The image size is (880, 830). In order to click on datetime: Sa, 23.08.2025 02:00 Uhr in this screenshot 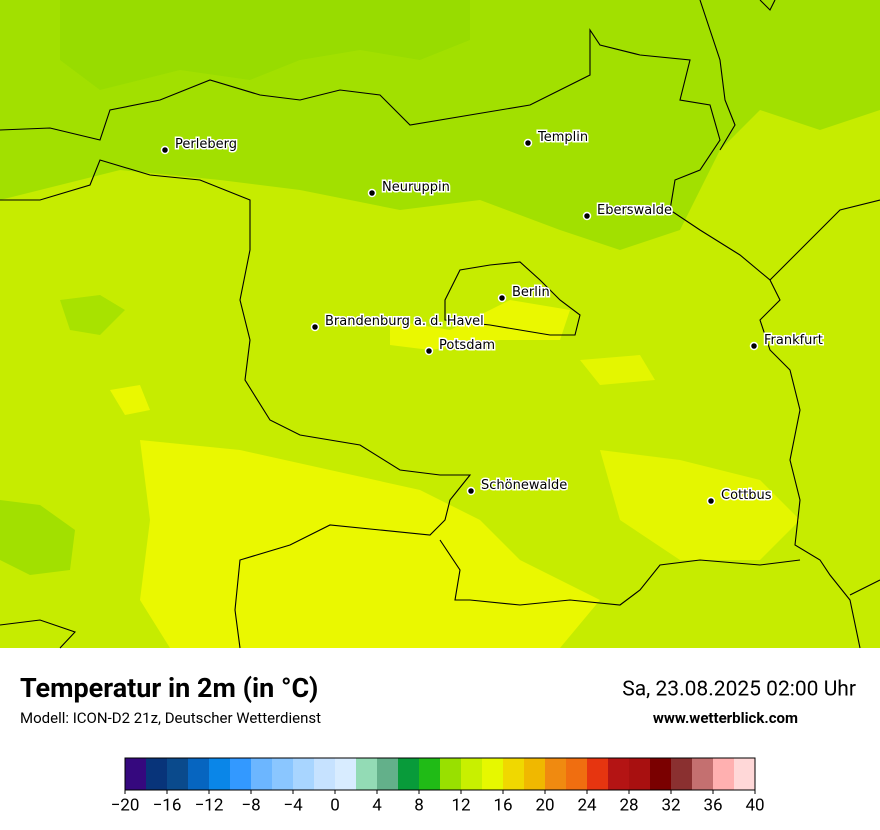, I will do `click(739, 690)`.